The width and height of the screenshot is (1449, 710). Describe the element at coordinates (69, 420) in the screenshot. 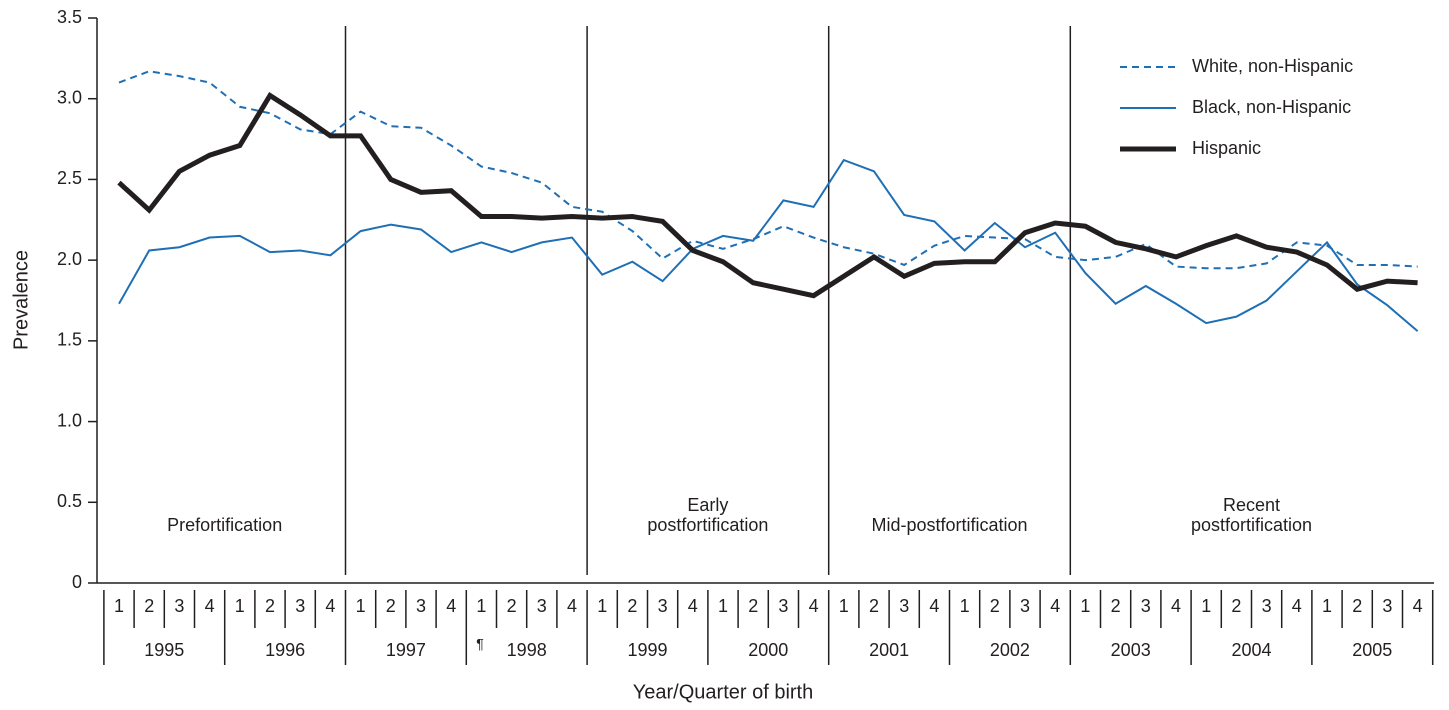

I see `y-tick-label: 1.0` at that location.